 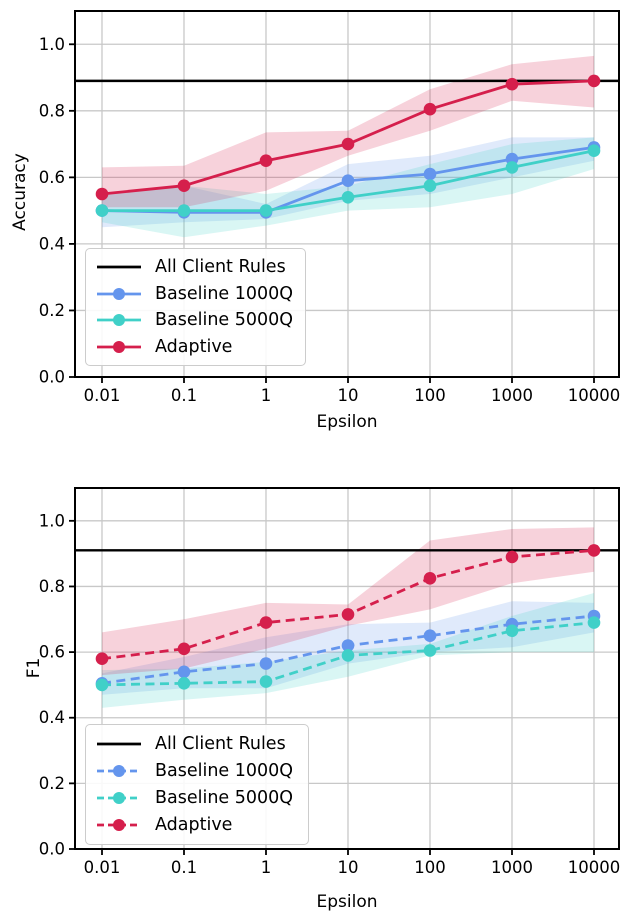 I want to click on f1-x-axis-label: Epsilon, so click(x=347, y=902).